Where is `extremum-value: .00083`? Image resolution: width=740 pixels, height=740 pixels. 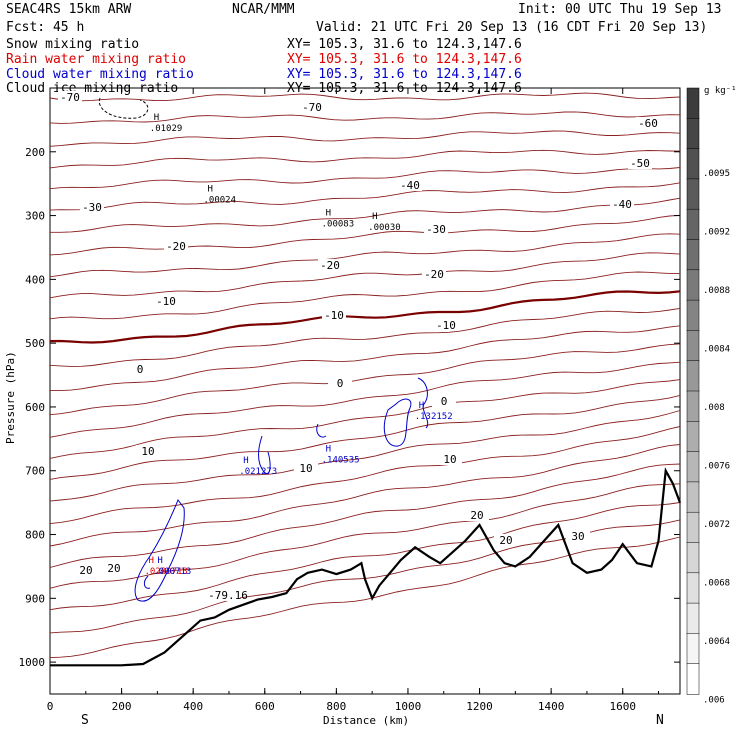 extremum-value: .00083 is located at coordinates (338, 225).